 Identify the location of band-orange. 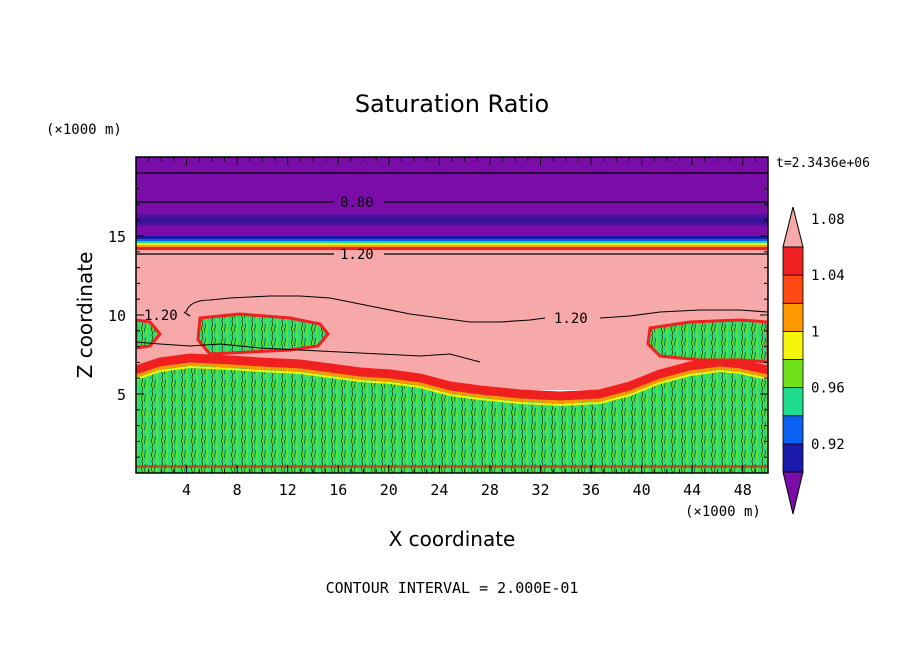
(452, 246).